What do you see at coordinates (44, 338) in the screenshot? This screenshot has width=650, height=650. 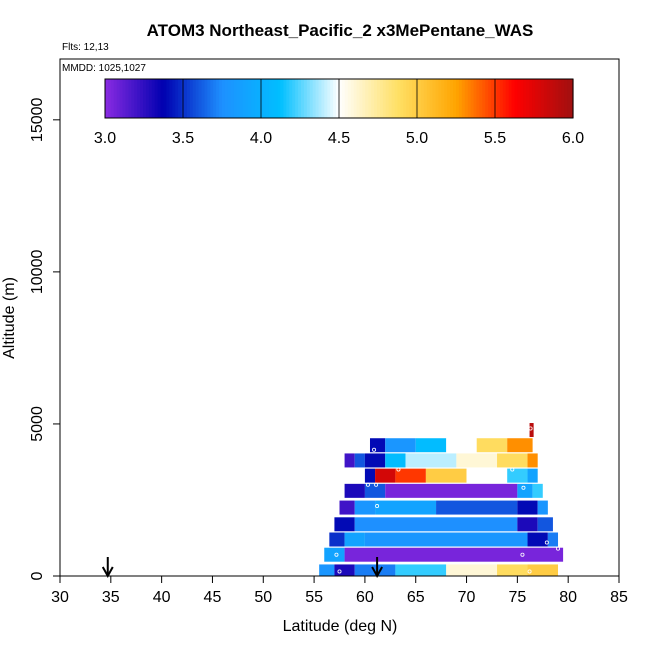 I see `y-axis: 0 5000 10000 15000` at bounding box center [44, 338].